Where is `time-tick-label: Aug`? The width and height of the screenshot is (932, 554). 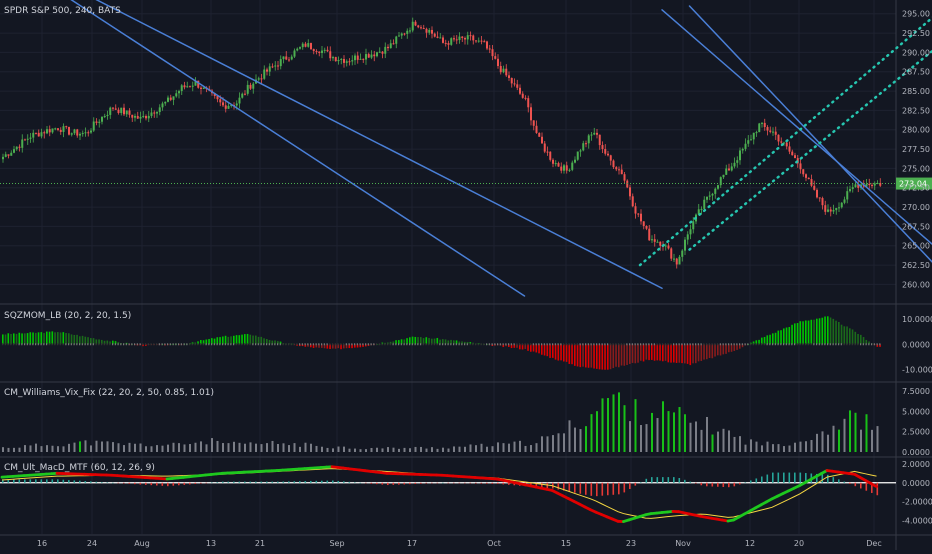 time-tick-label: Aug is located at coordinates (142, 543).